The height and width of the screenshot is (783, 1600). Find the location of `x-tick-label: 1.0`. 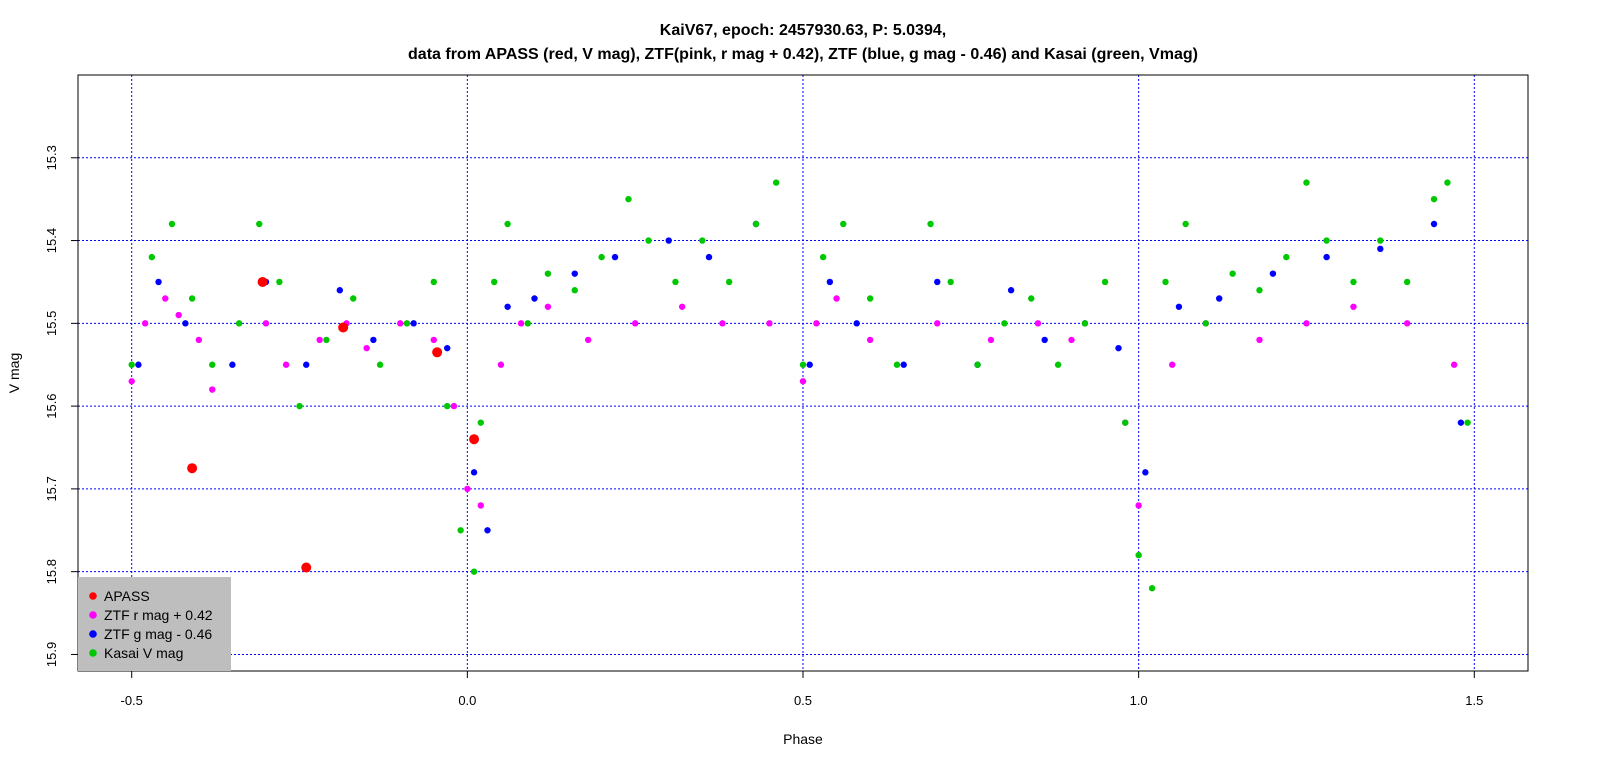

x-tick-label: 1.0 is located at coordinates (1139, 700).